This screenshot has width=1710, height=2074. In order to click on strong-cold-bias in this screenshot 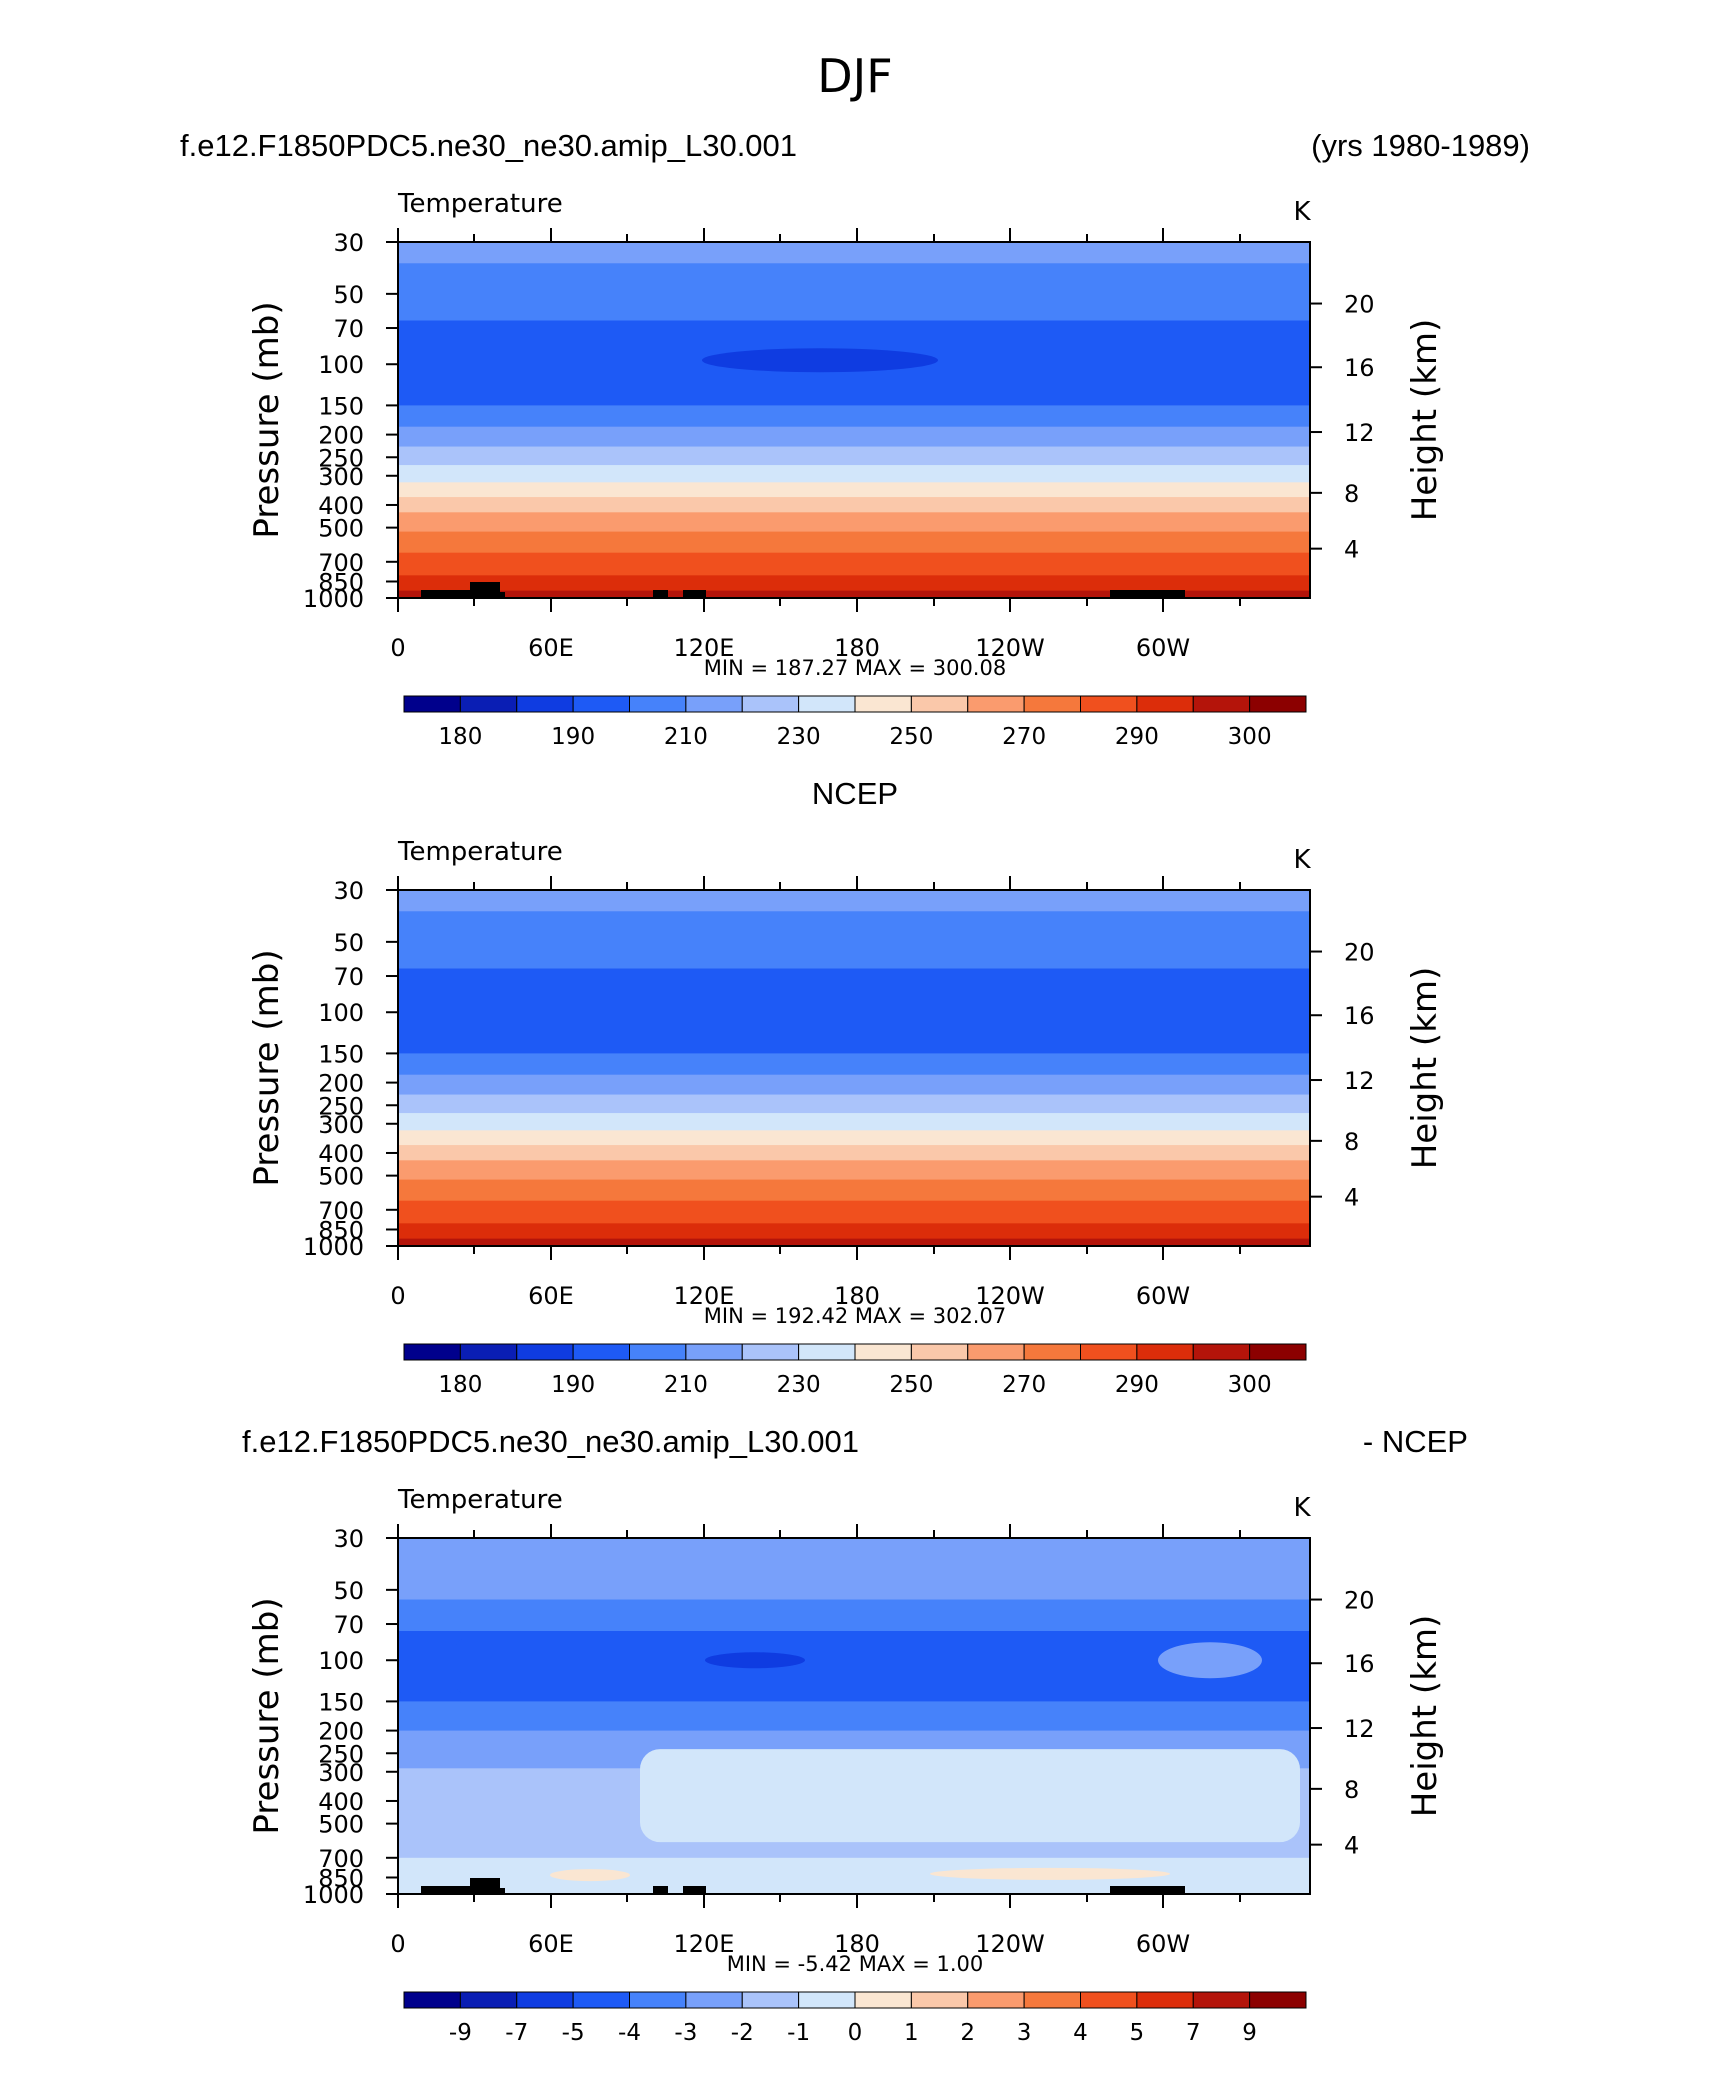, I will do `click(755, 1660)`.